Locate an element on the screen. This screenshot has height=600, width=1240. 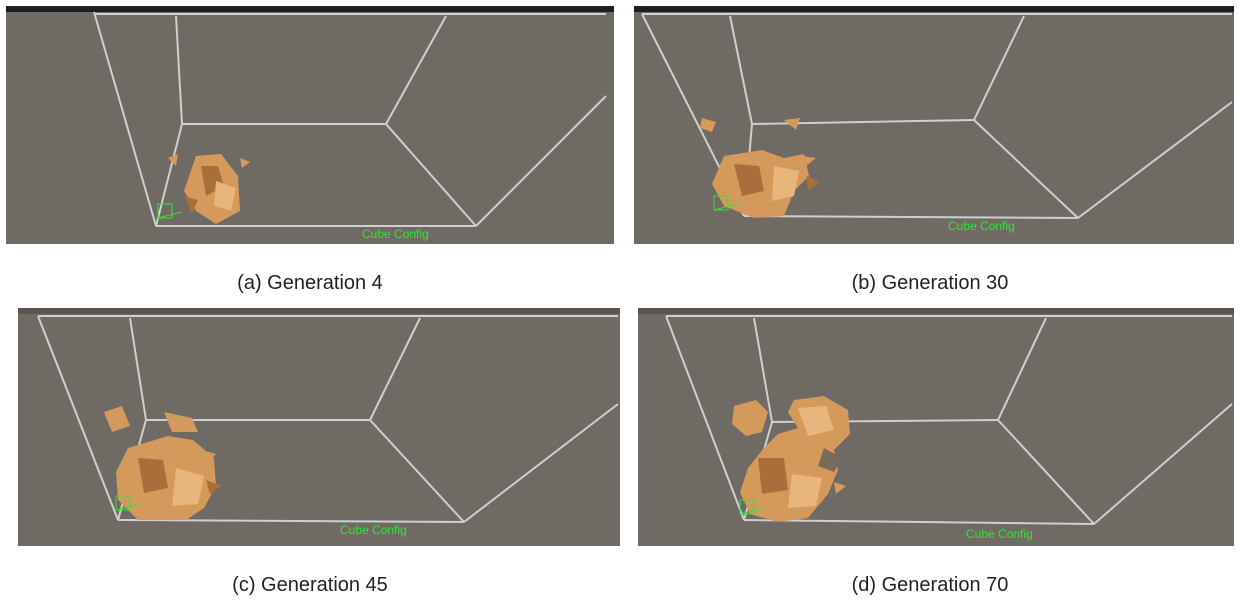
caption-c: (c) Generation 45 is located at coordinates (310, 585).